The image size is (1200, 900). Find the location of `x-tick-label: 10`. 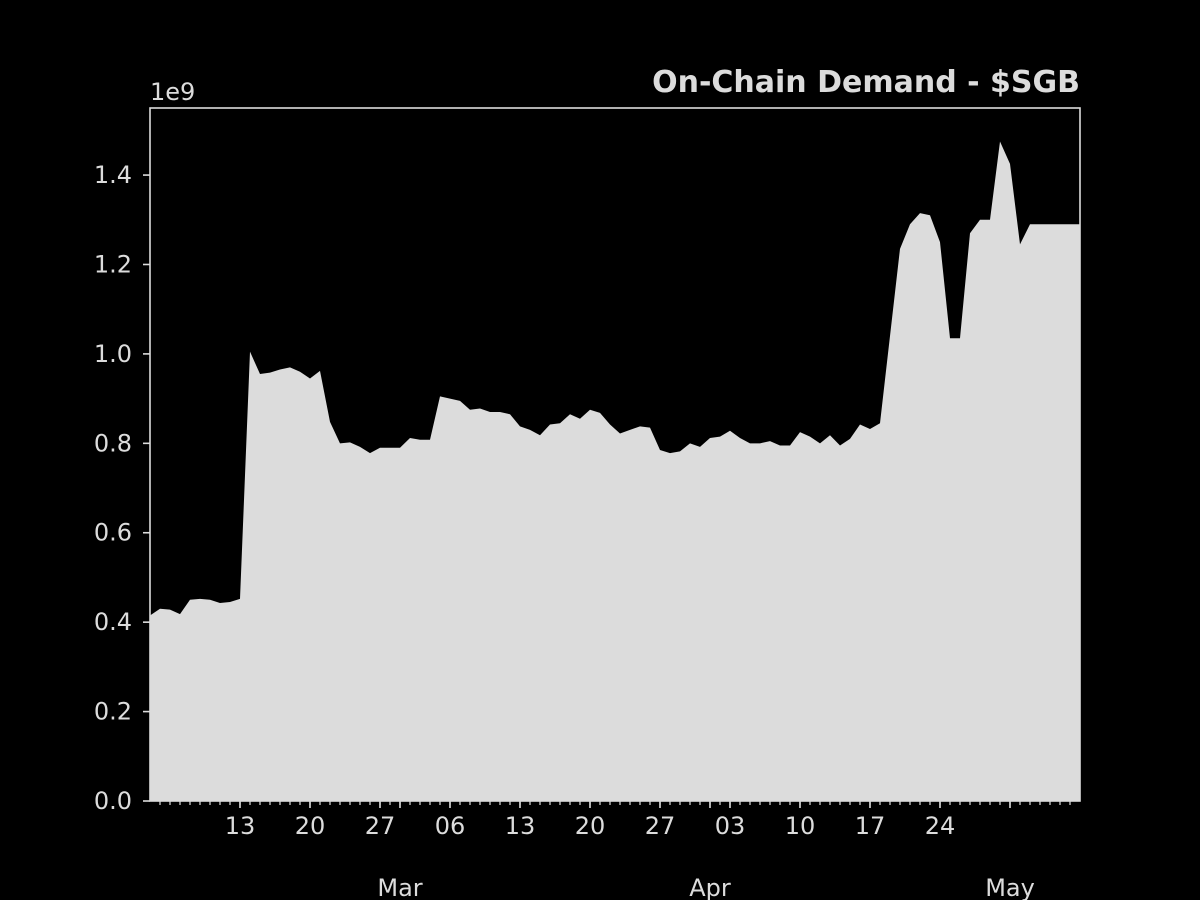

x-tick-label: 10 is located at coordinates (800, 826).